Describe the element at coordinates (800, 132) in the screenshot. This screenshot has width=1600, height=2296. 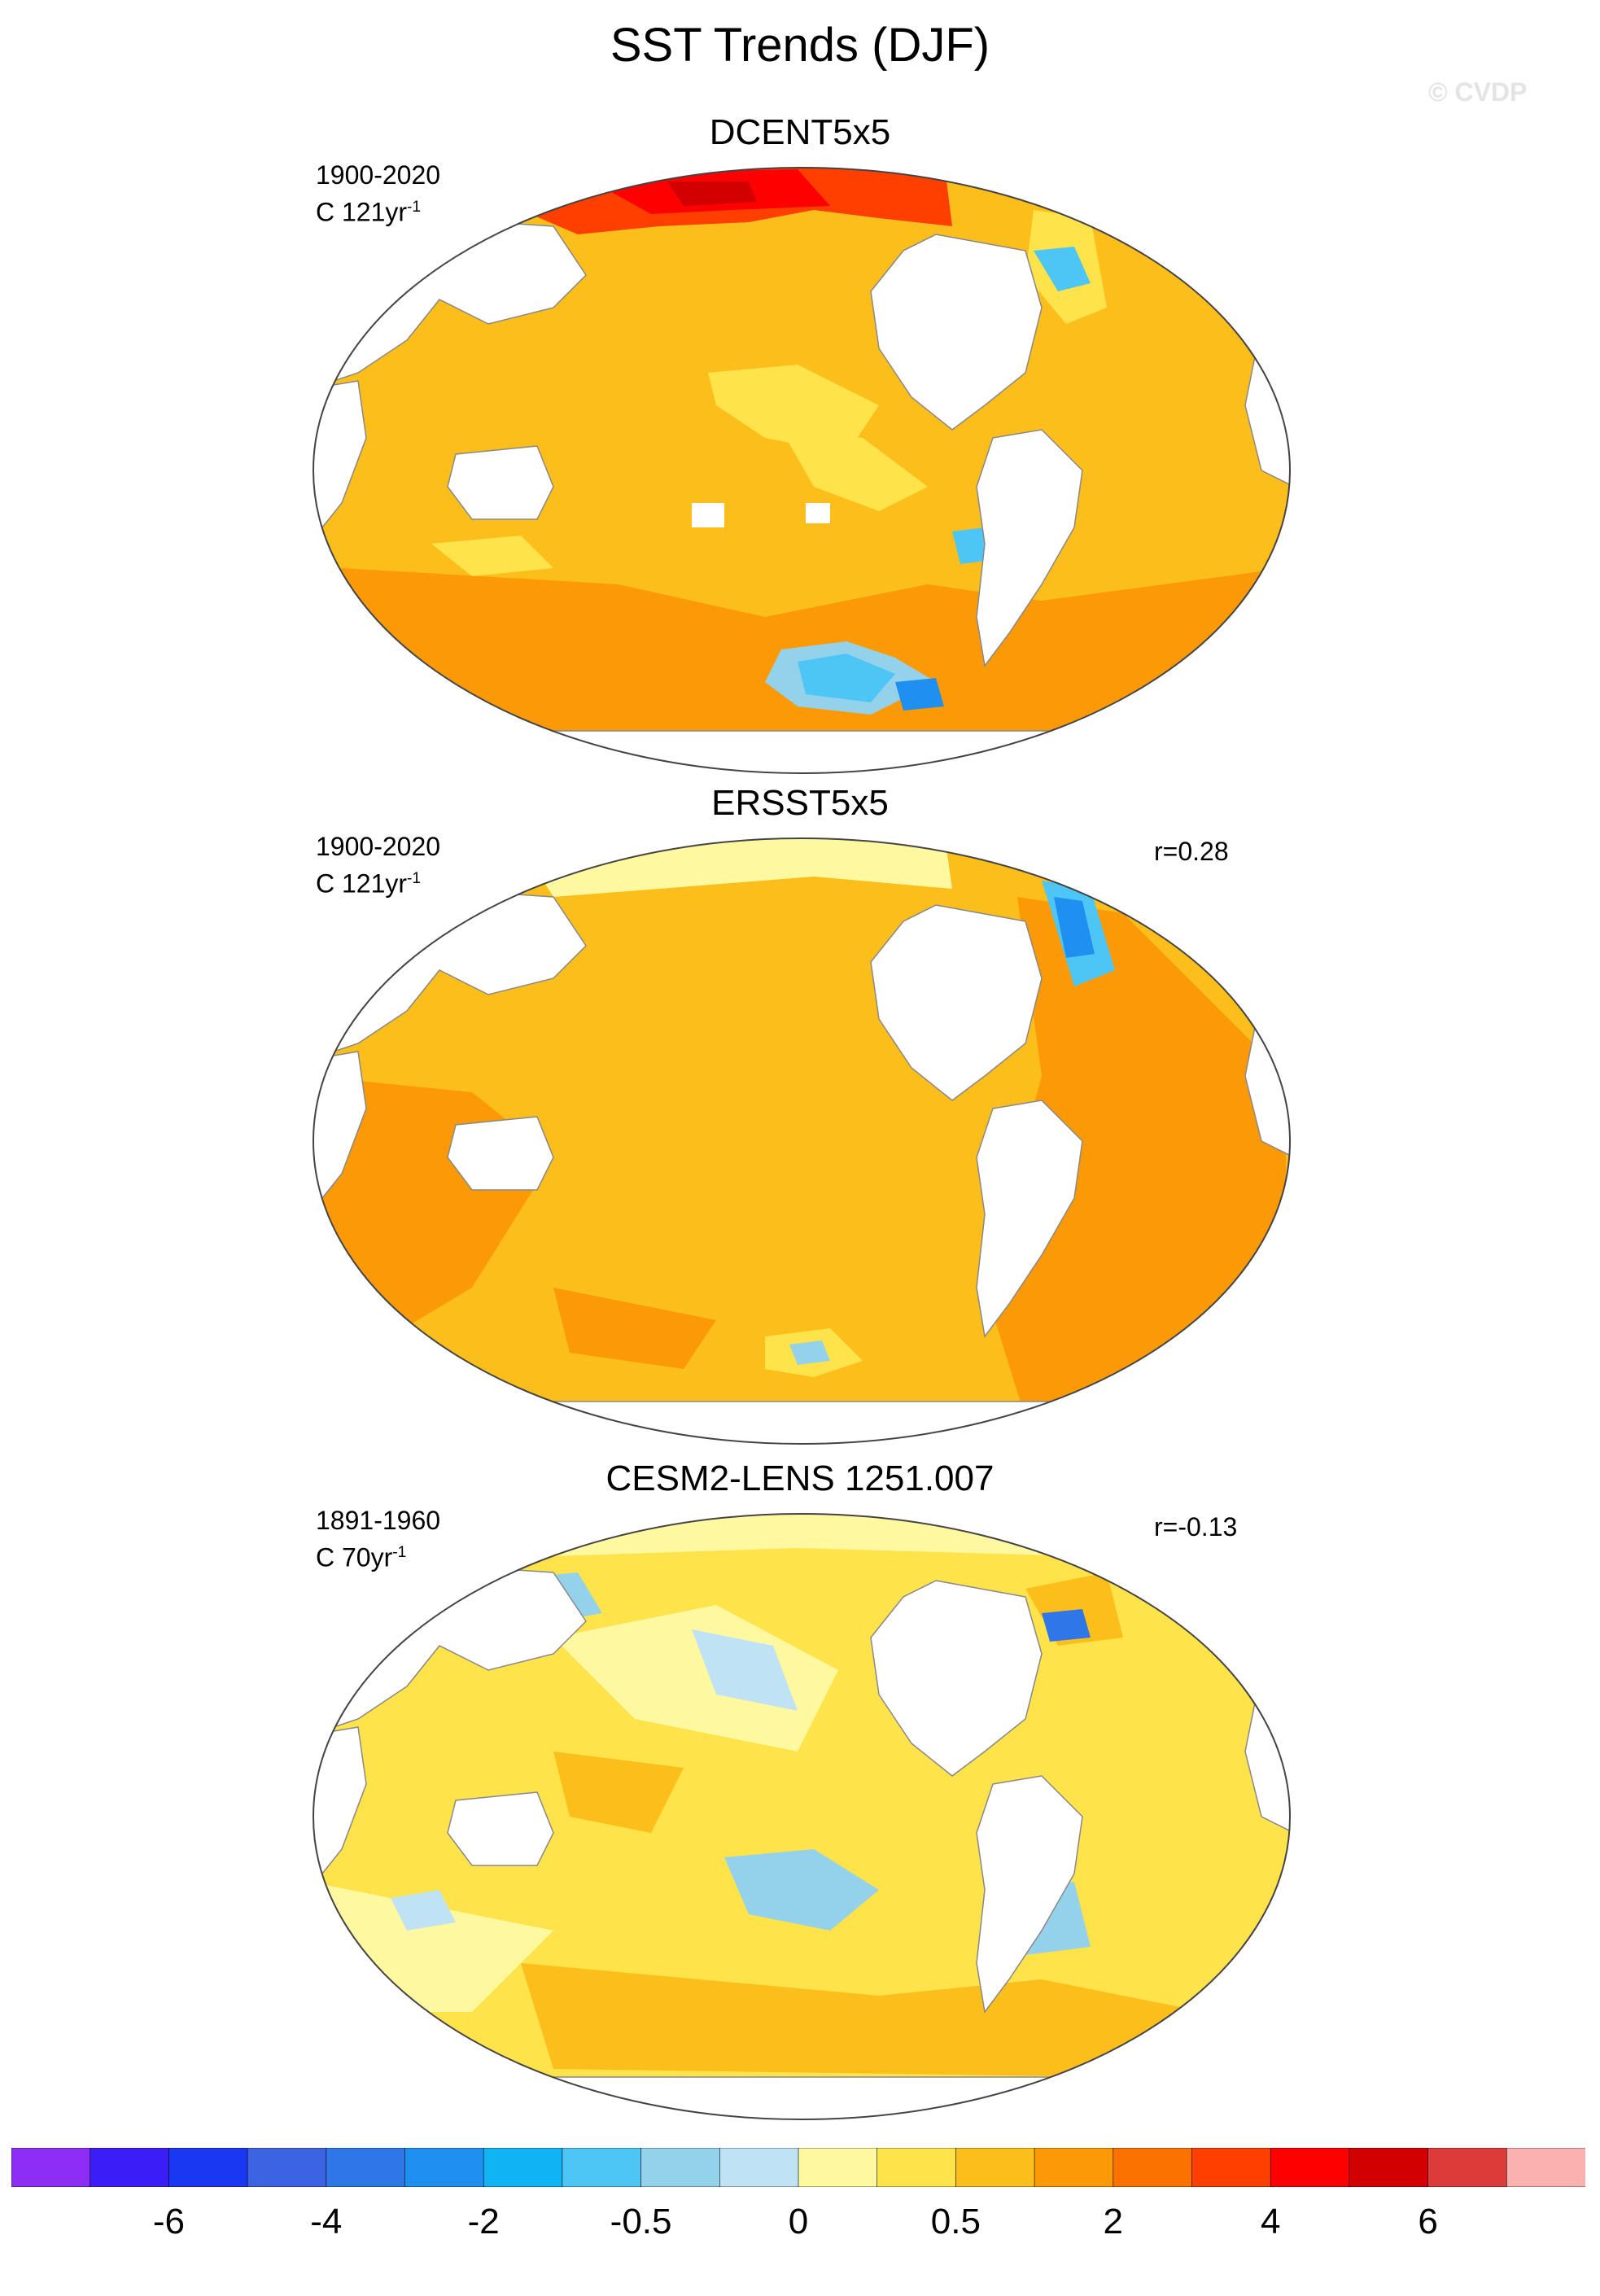
I see `panel-title: DCENT5x5` at that location.